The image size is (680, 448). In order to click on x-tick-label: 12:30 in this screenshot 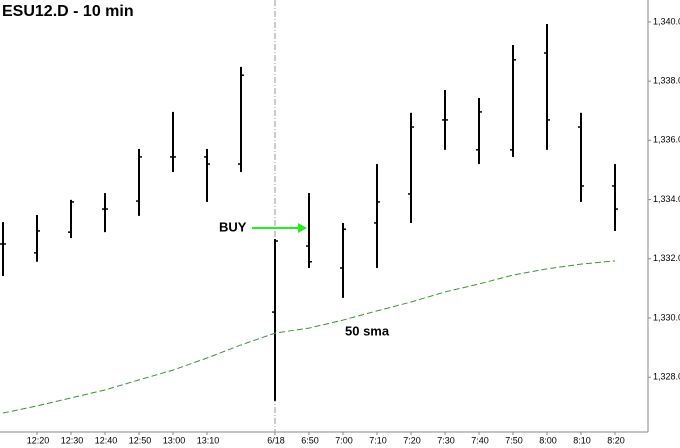, I will do `click(72, 440)`.